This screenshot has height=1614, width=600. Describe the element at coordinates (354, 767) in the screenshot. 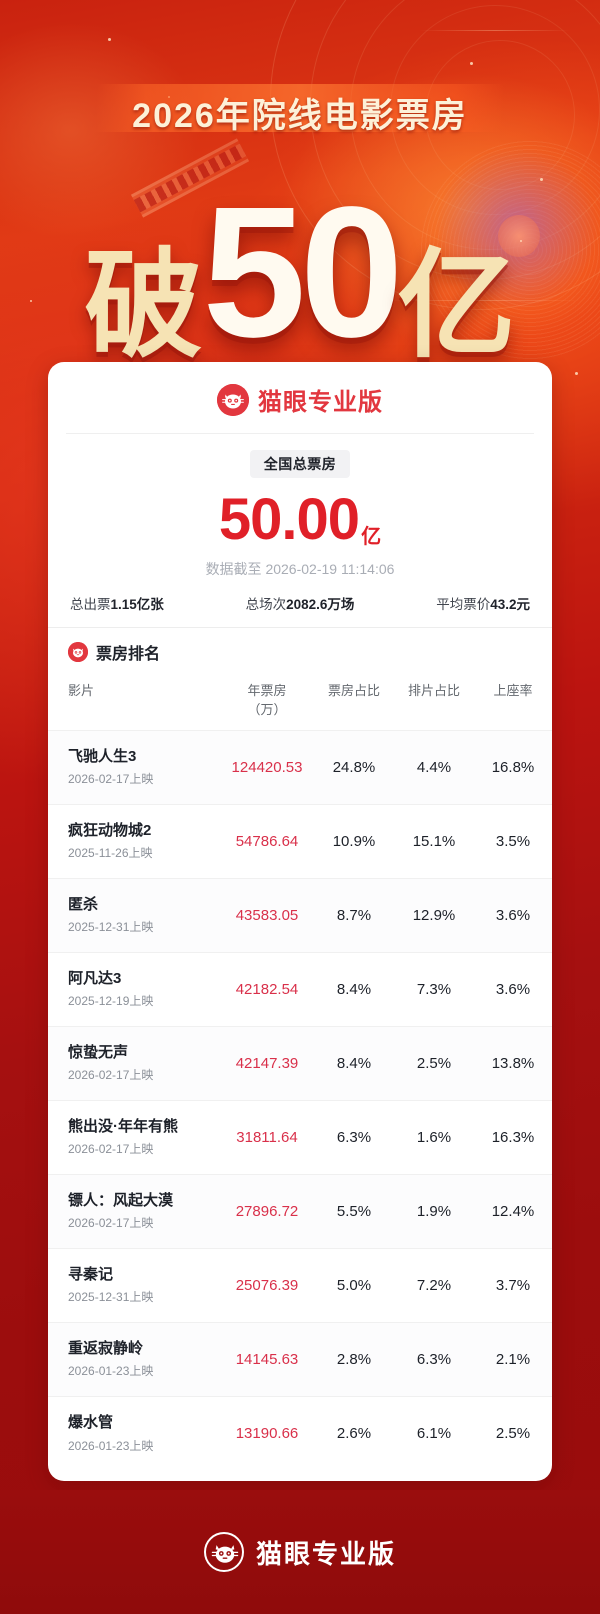

I see `cell-box-share: 24.8%` at that location.